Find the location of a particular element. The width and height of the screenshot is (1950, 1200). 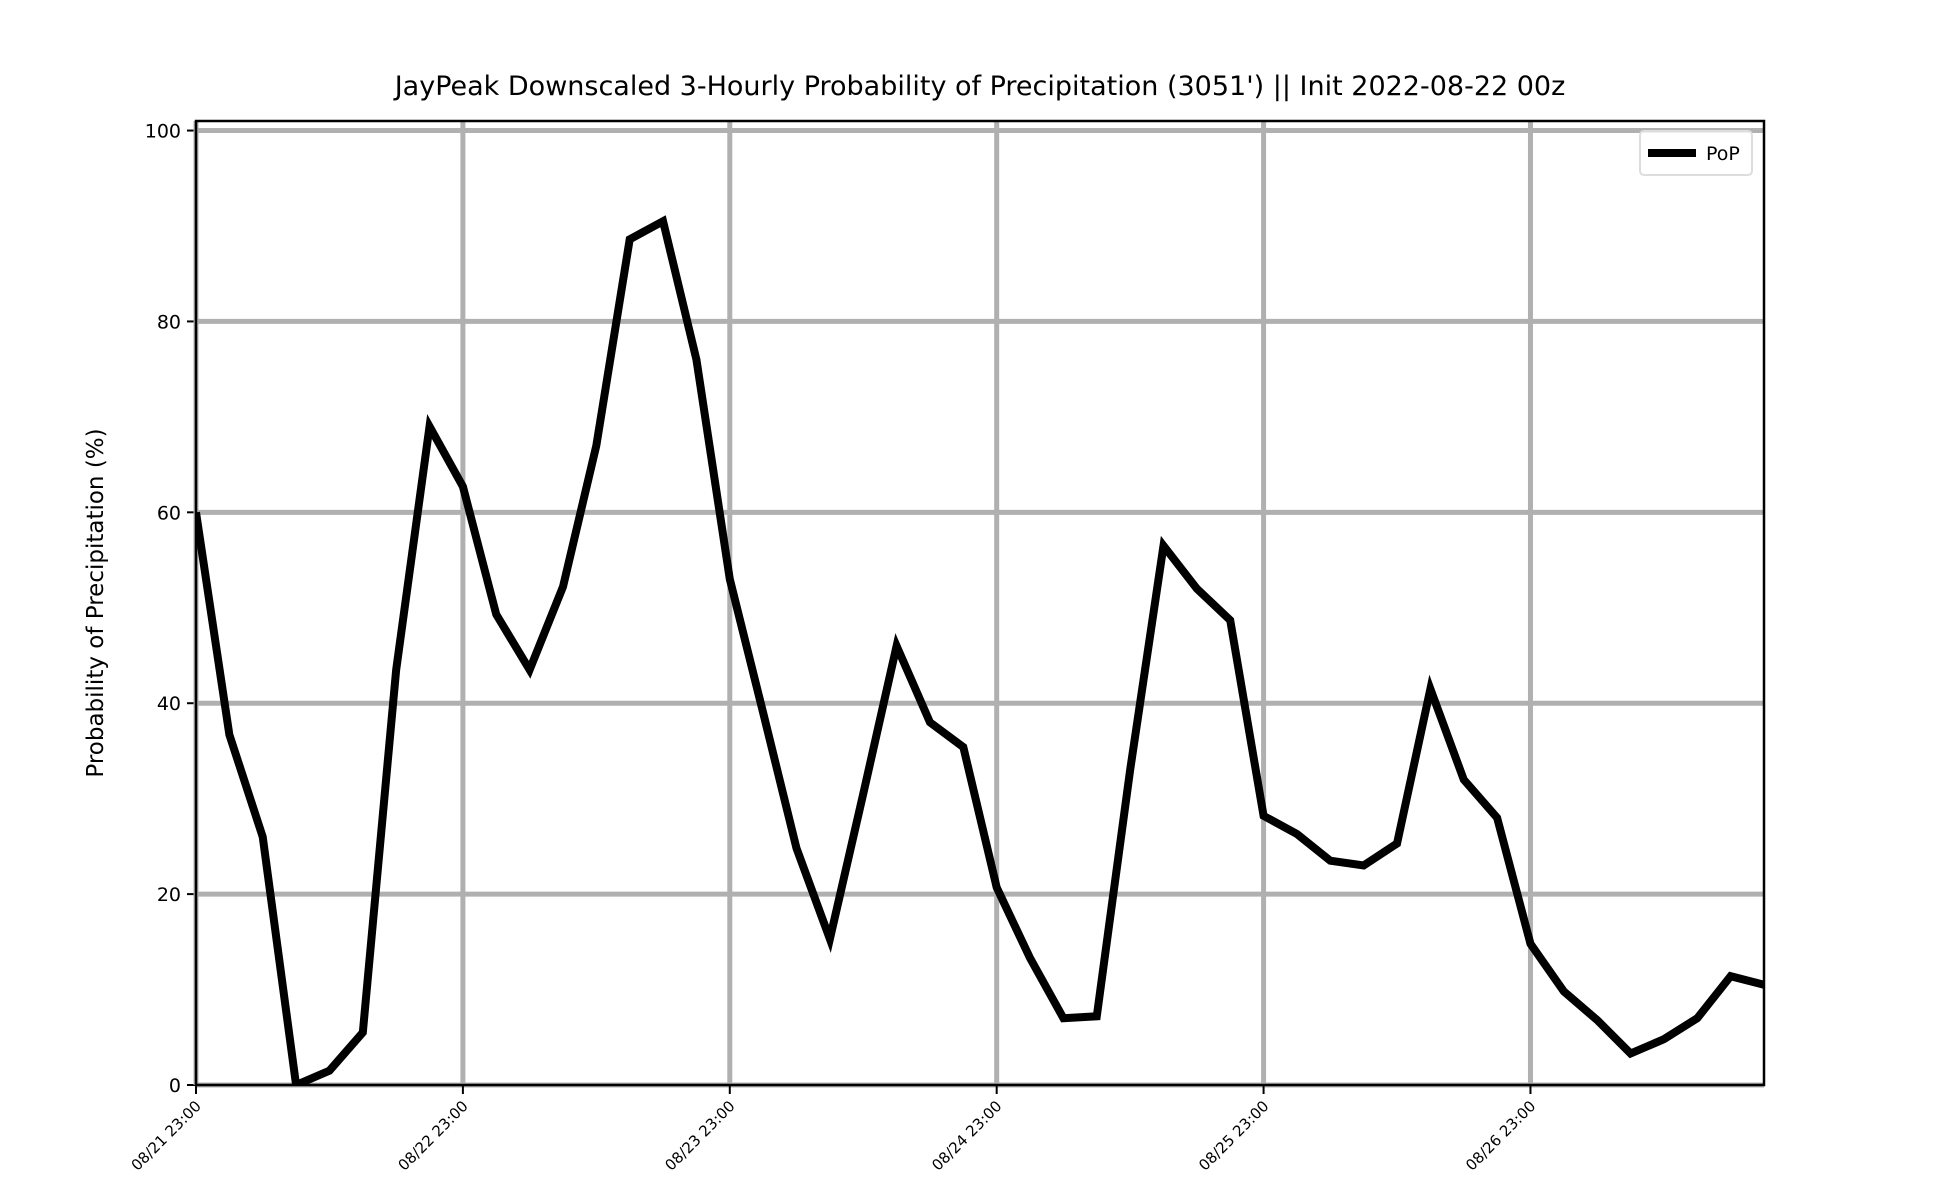

y-tick-label: 100 is located at coordinates (163, 132).